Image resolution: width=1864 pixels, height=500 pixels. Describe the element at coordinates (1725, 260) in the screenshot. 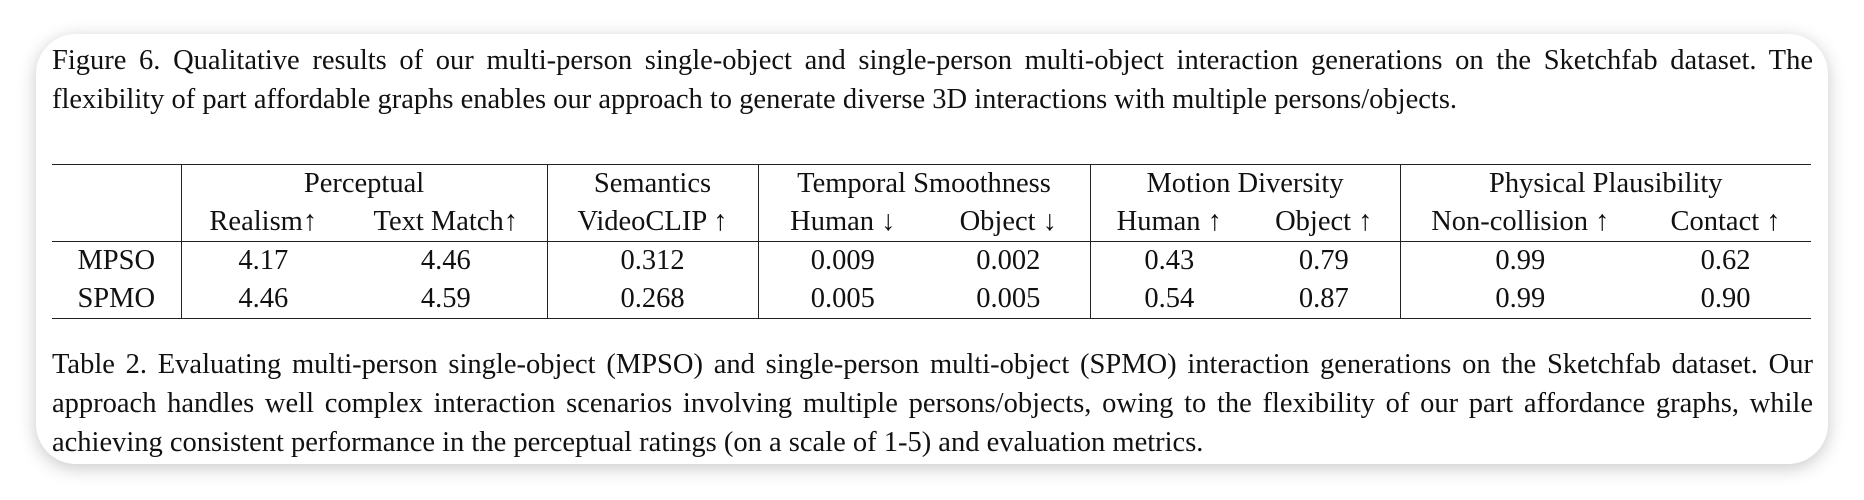

I see `cell: 0.62` at that location.